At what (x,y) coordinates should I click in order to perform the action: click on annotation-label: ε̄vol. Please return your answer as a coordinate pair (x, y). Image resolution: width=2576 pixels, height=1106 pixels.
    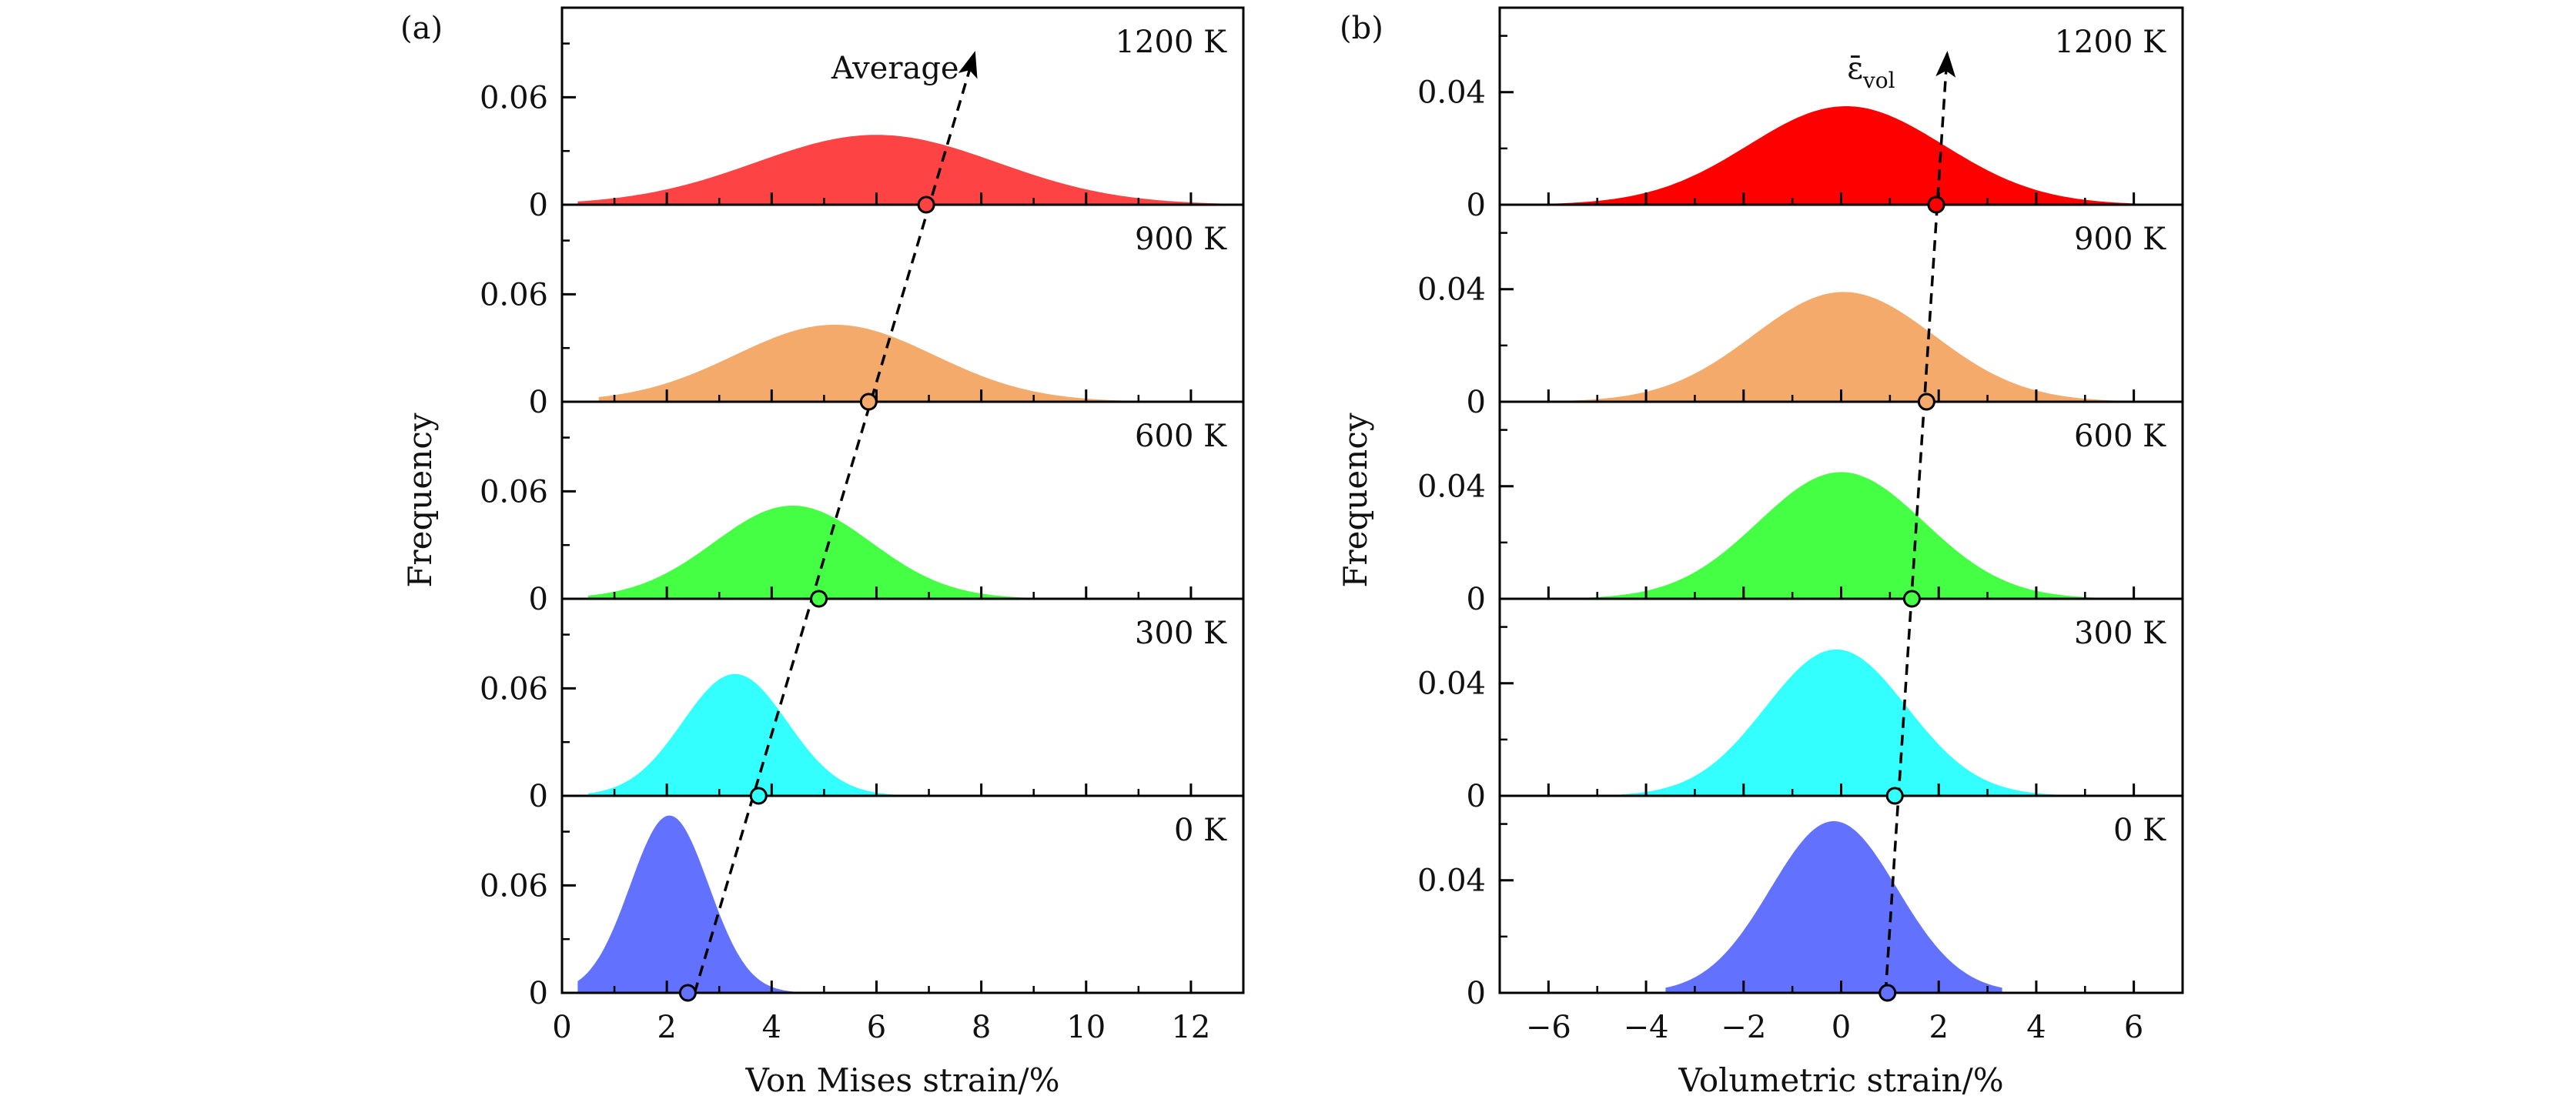
    Looking at the image, I should click on (1871, 72).